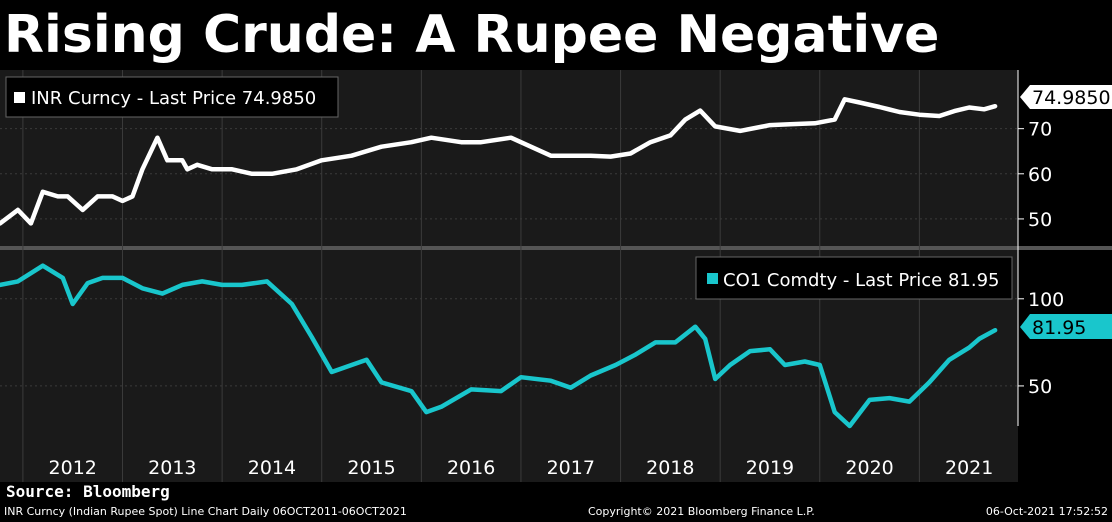 This screenshot has height=522, width=1112. What do you see at coordinates (472, 35) in the screenshot?
I see `chart-title: Rising Crude: A Rupee Negative` at bounding box center [472, 35].